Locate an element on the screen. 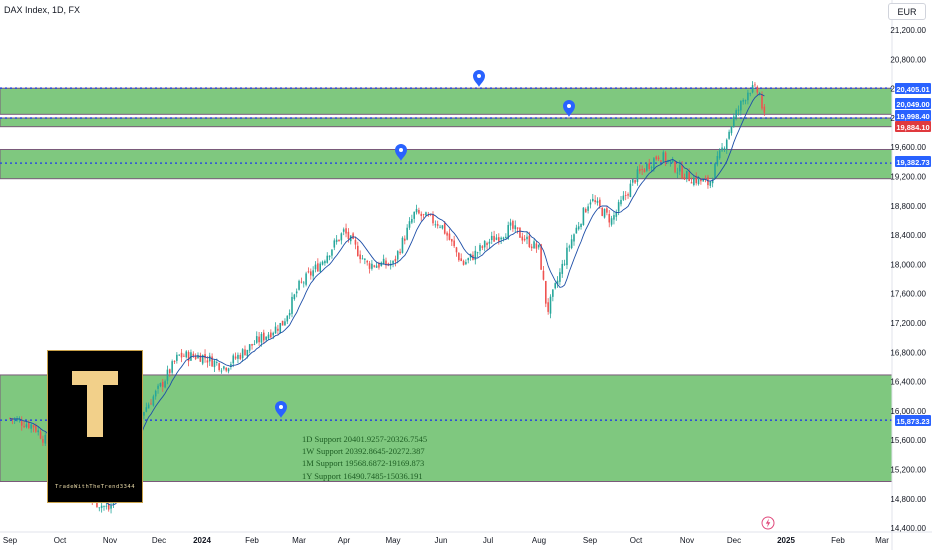  y-tick-label: 16,000.00 is located at coordinates (908, 411).